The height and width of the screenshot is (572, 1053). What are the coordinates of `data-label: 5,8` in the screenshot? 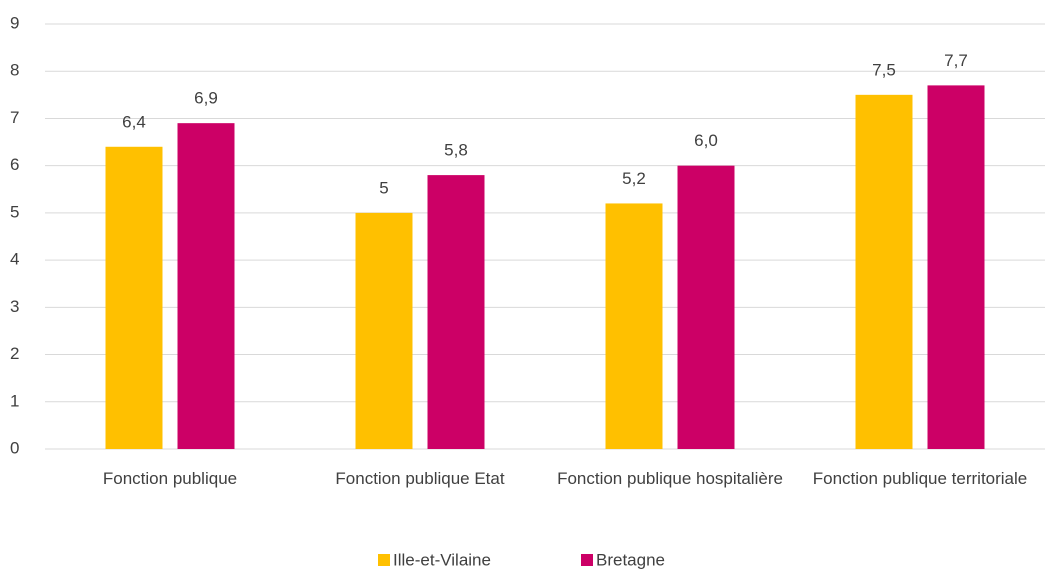 It's located at (456, 150).